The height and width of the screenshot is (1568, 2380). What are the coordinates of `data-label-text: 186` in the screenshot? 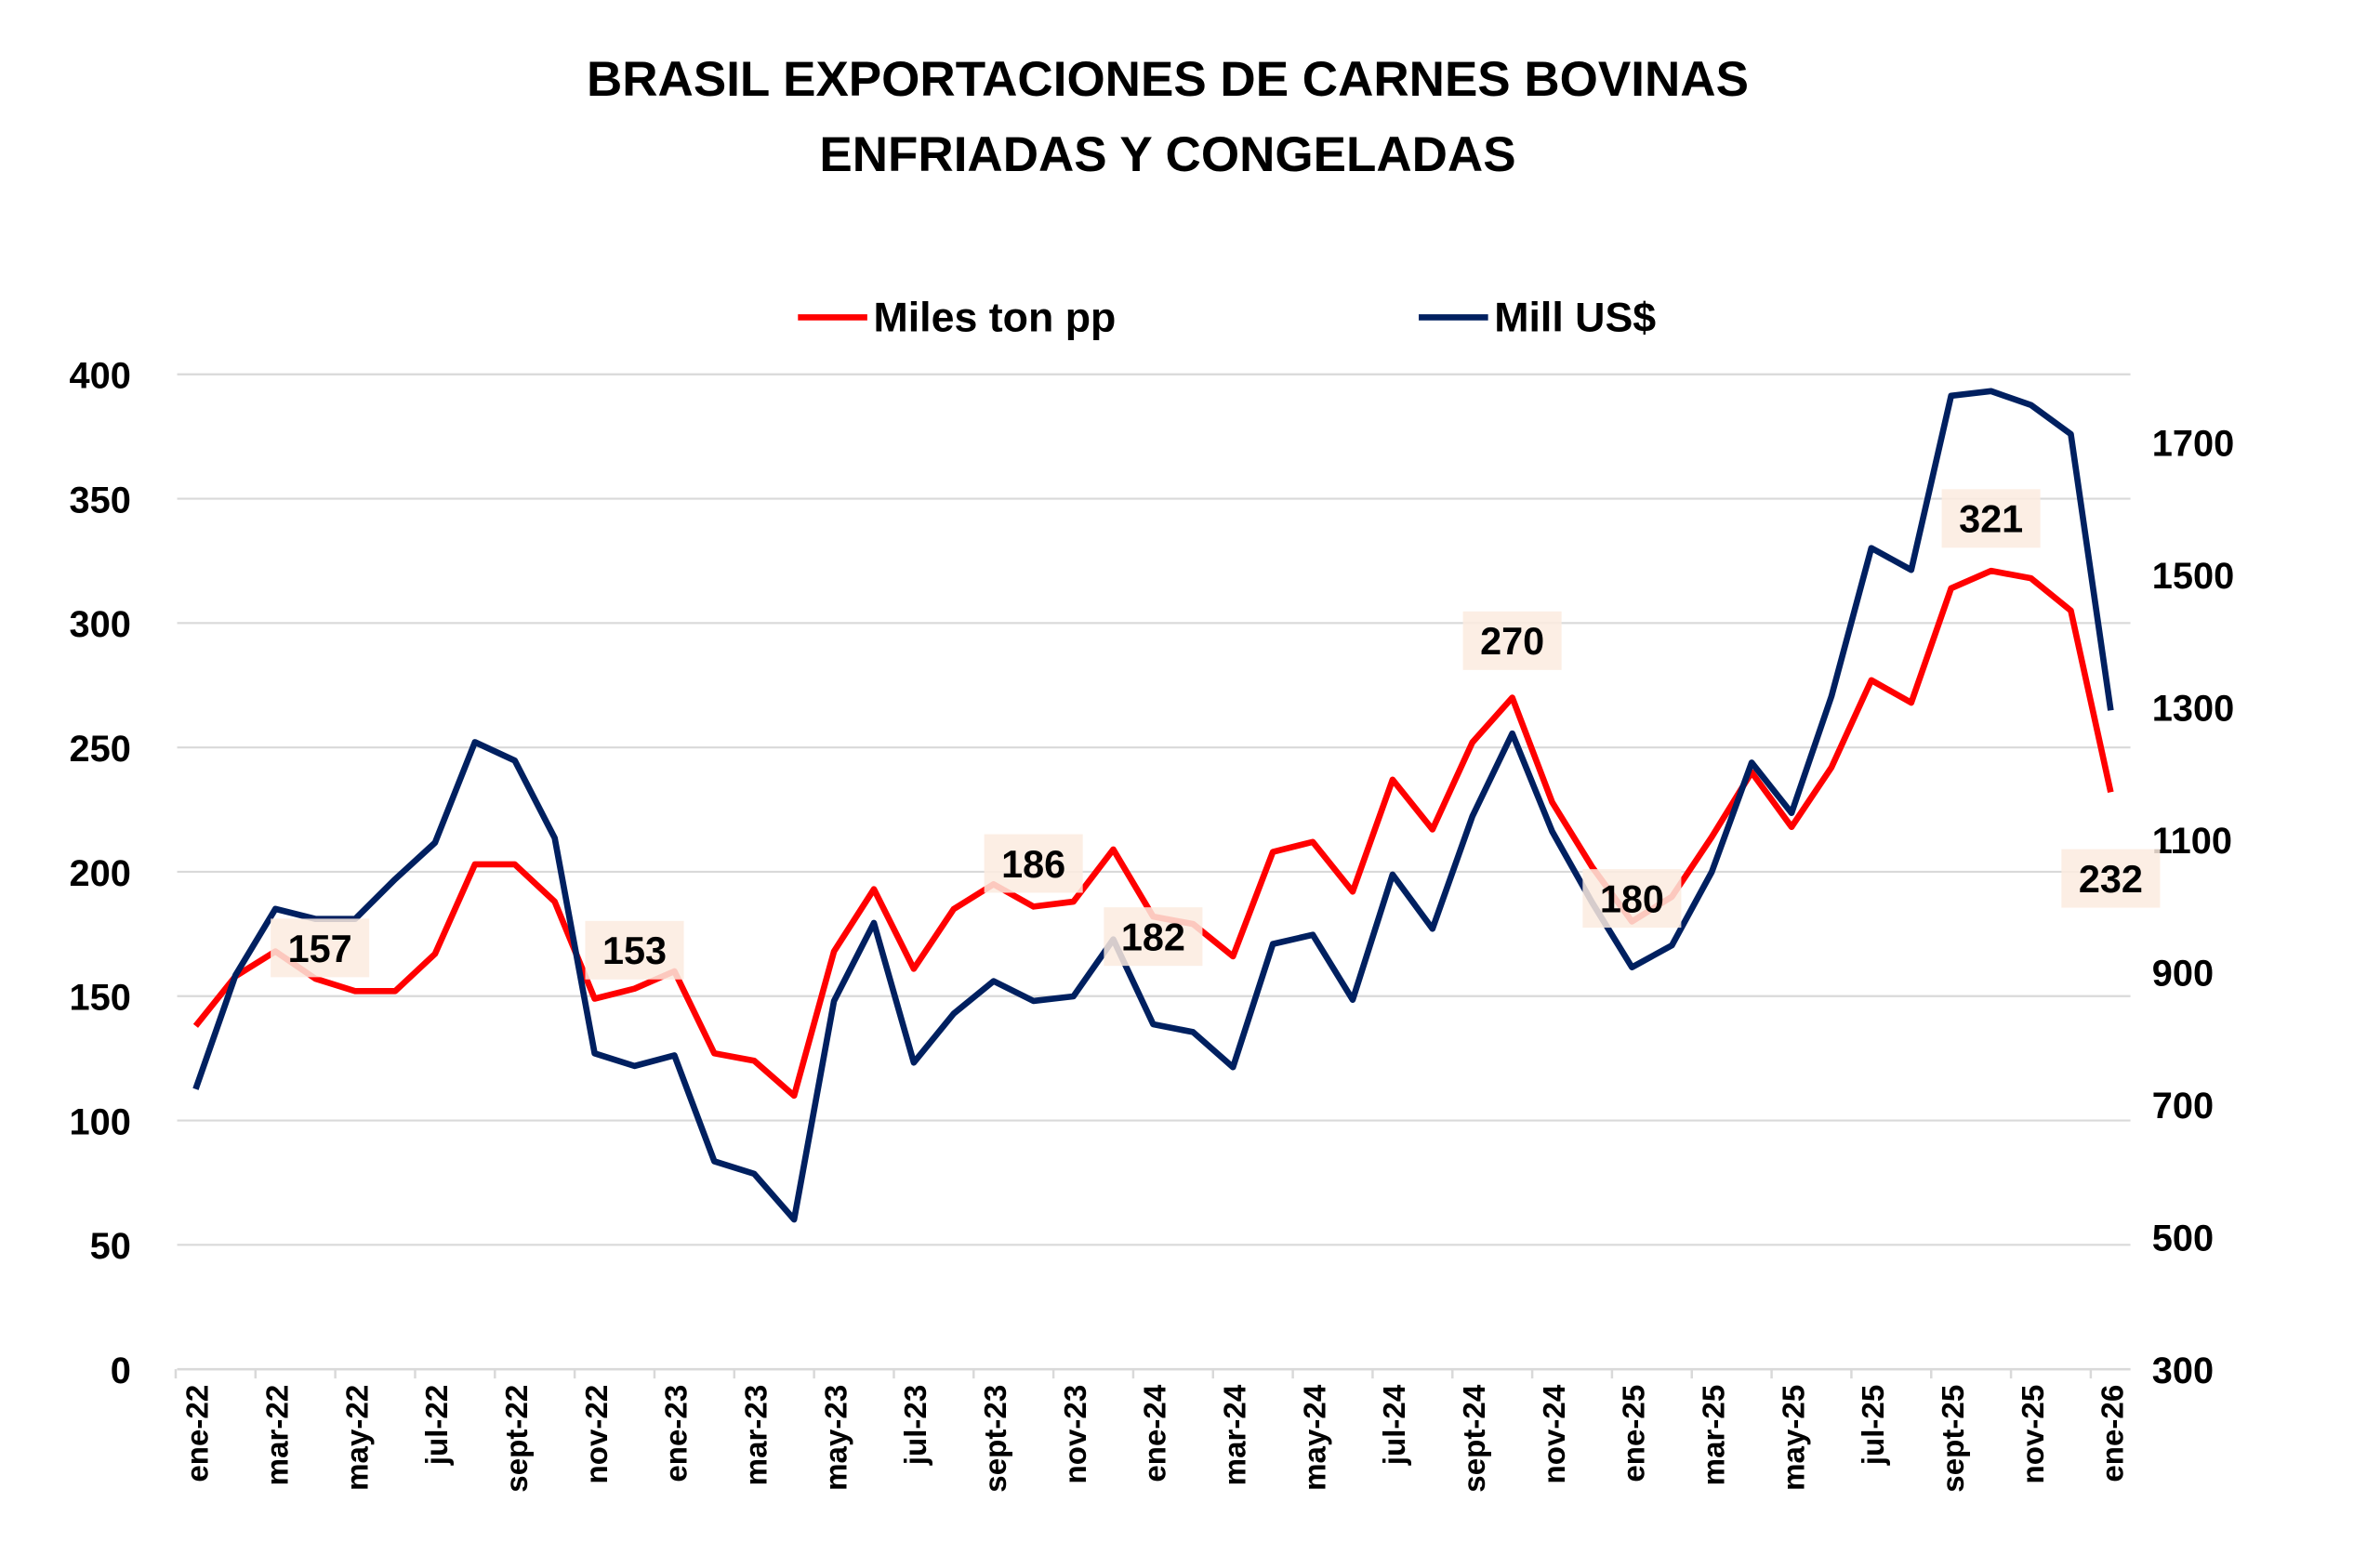 It's located at (1033, 864).